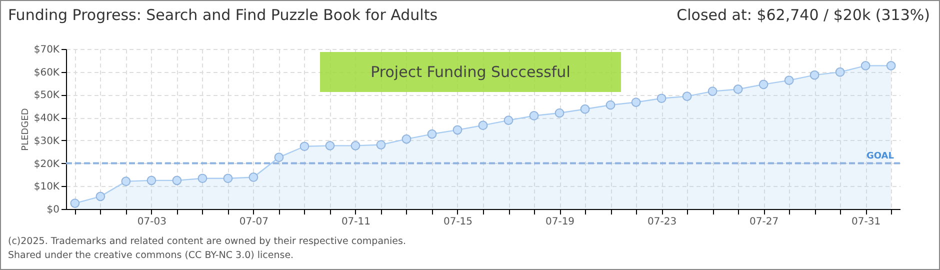  Describe the element at coordinates (47, 187) in the screenshot. I see `y-tick-label: $10K` at that location.